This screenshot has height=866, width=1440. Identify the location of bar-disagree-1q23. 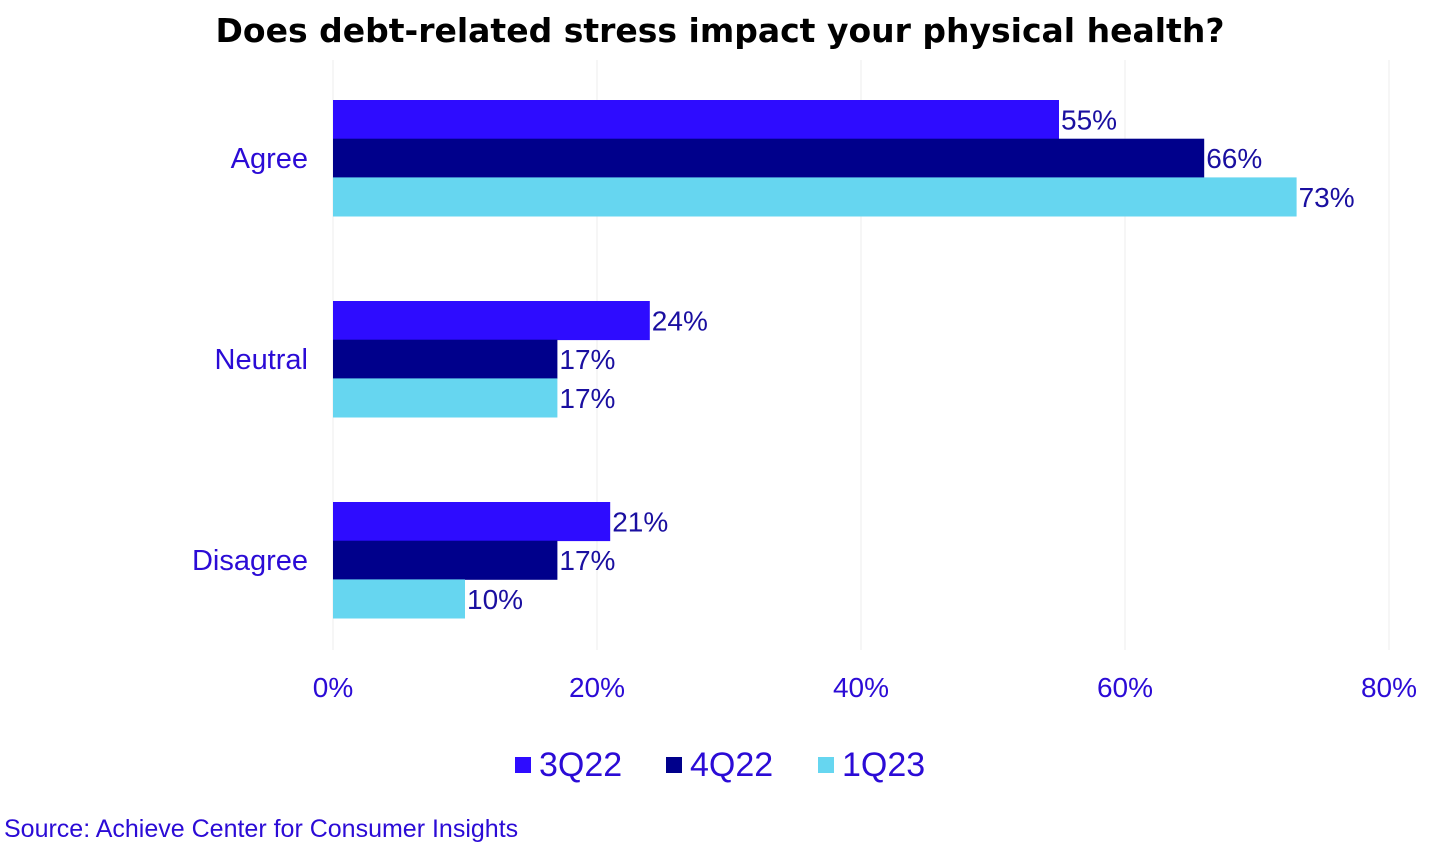
(399, 599).